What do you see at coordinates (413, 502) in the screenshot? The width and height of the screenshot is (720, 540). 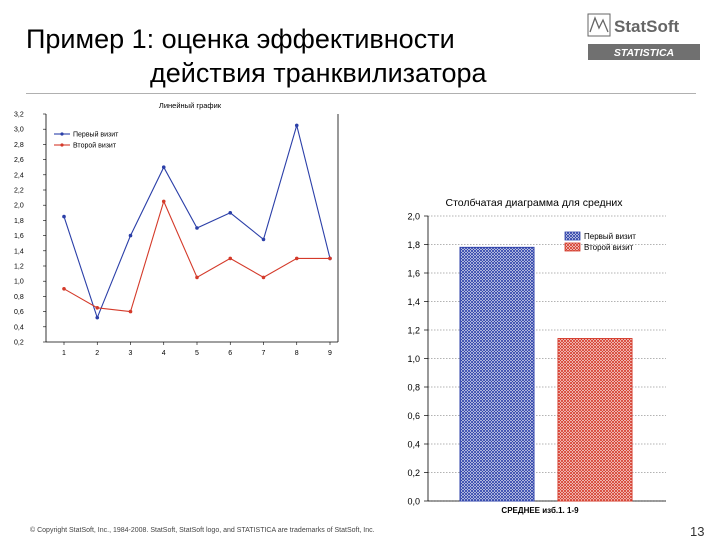 I see `bar-chart-y-tick-label: 0,0` at bounding box center [413, 502].